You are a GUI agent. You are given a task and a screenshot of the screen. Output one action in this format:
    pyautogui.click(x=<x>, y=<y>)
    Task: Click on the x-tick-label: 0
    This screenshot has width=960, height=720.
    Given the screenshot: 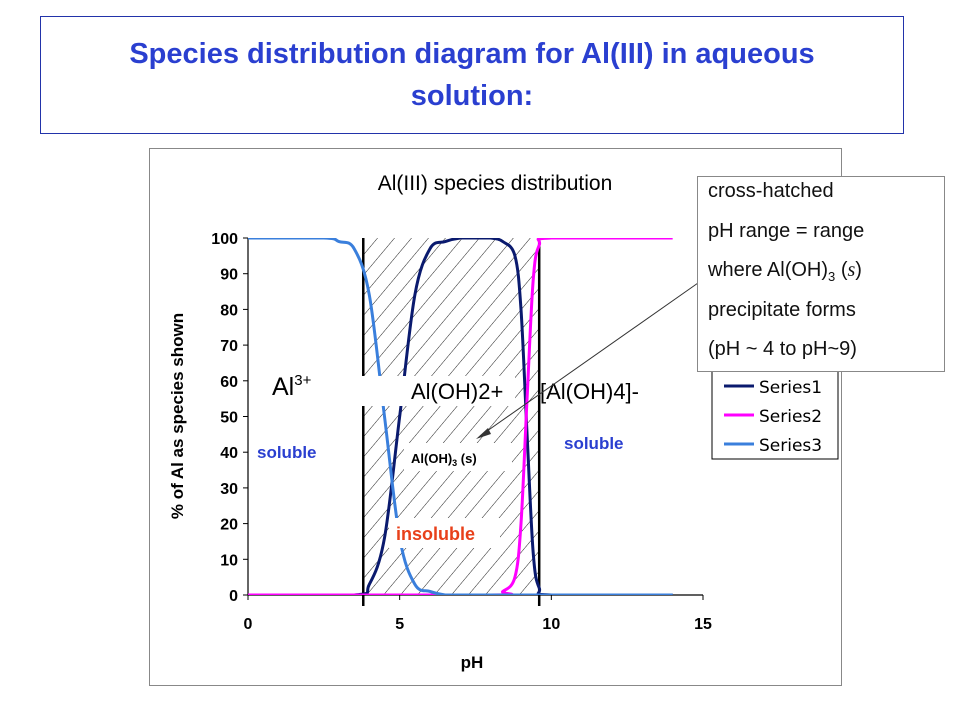 What is the action you would take?
    pyautogui.click(x=248, y=624)
    